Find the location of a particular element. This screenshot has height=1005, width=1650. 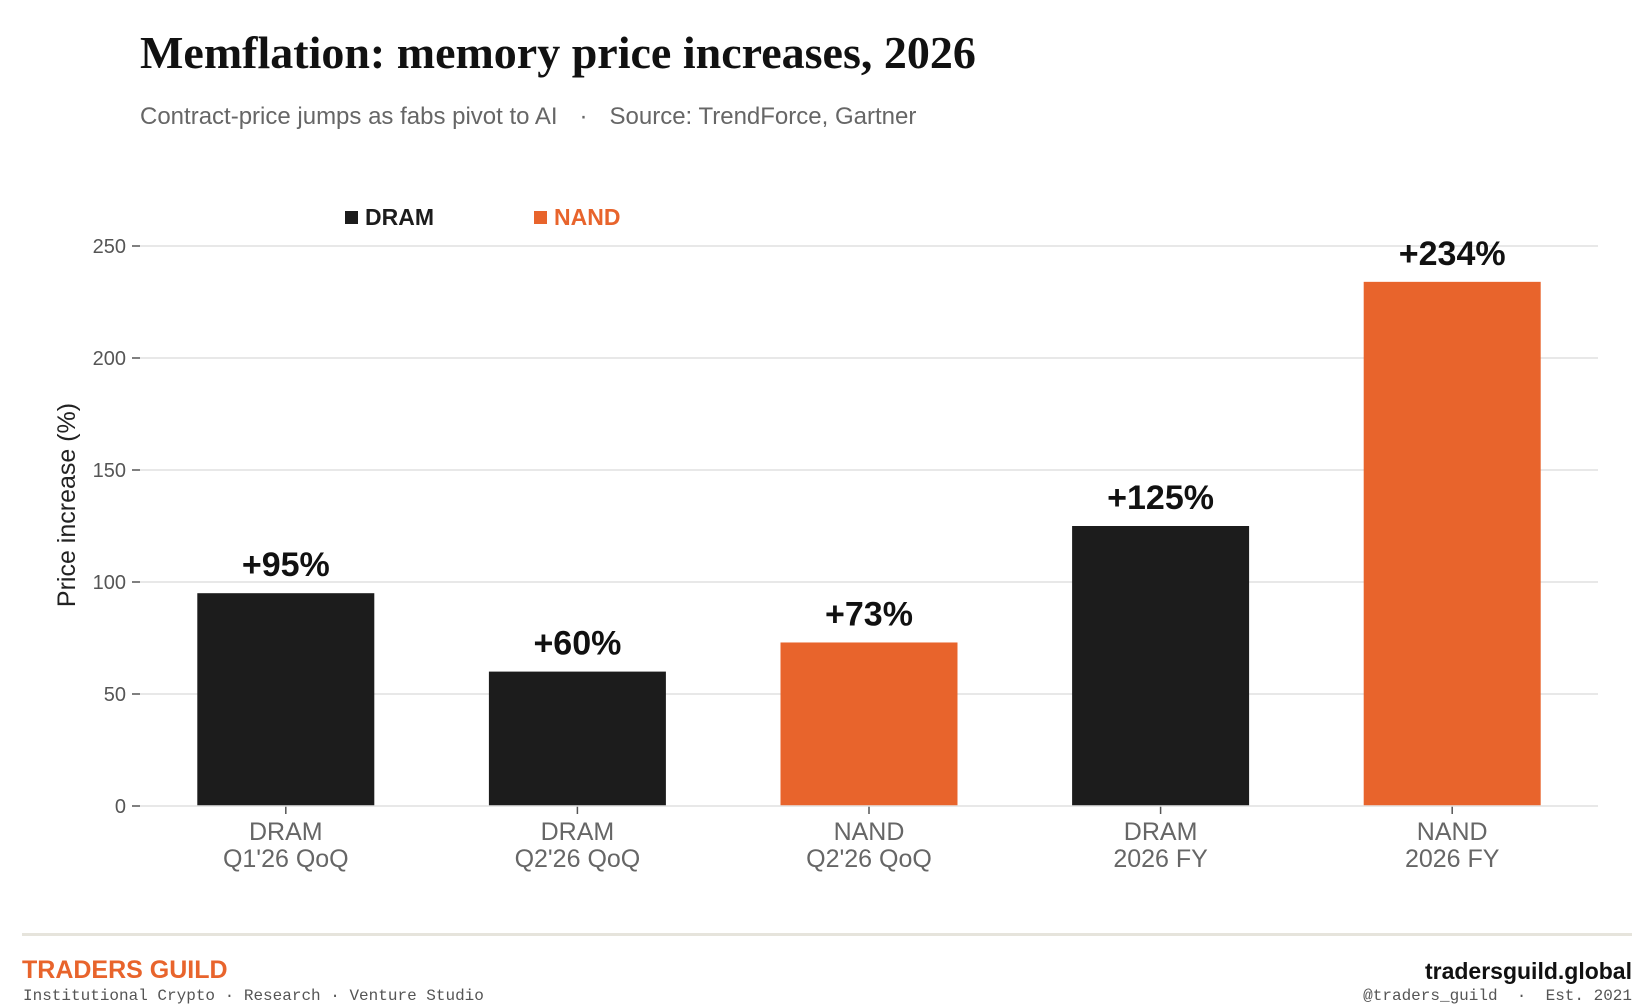

x-tick-label-1-line1: DRAM is located at coordinates (286, 832).